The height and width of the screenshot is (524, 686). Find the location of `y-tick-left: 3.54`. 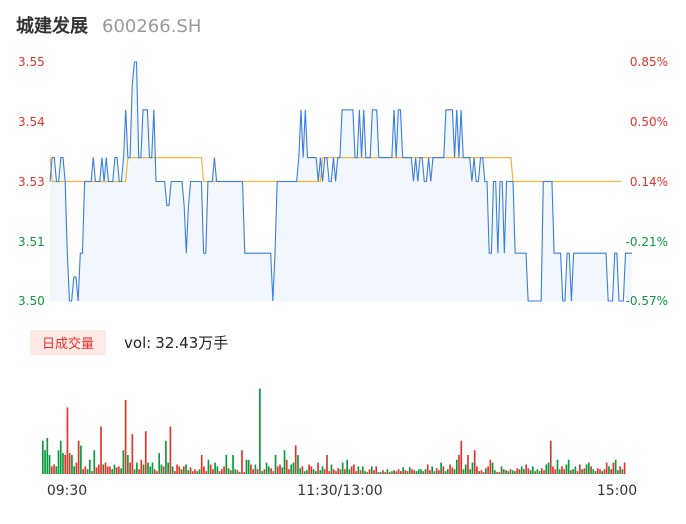

y-tick-left: 3.54 is located at coordinates (31, 122).